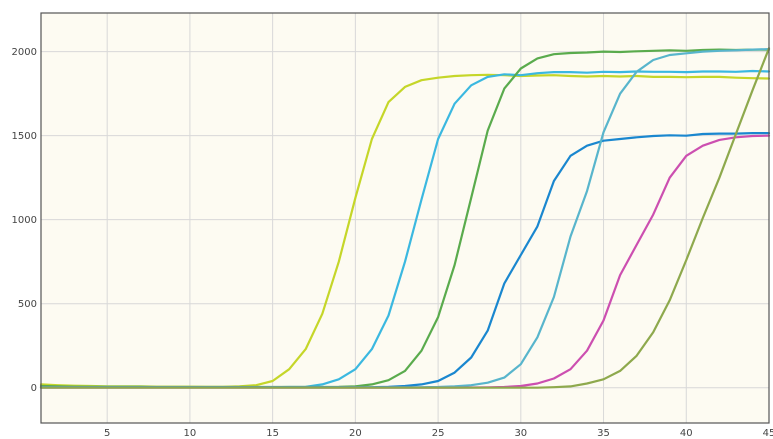  Describe the element at coordinates (24, 136) in the screenshot. I see `y-tick-label: 1500` at that location.